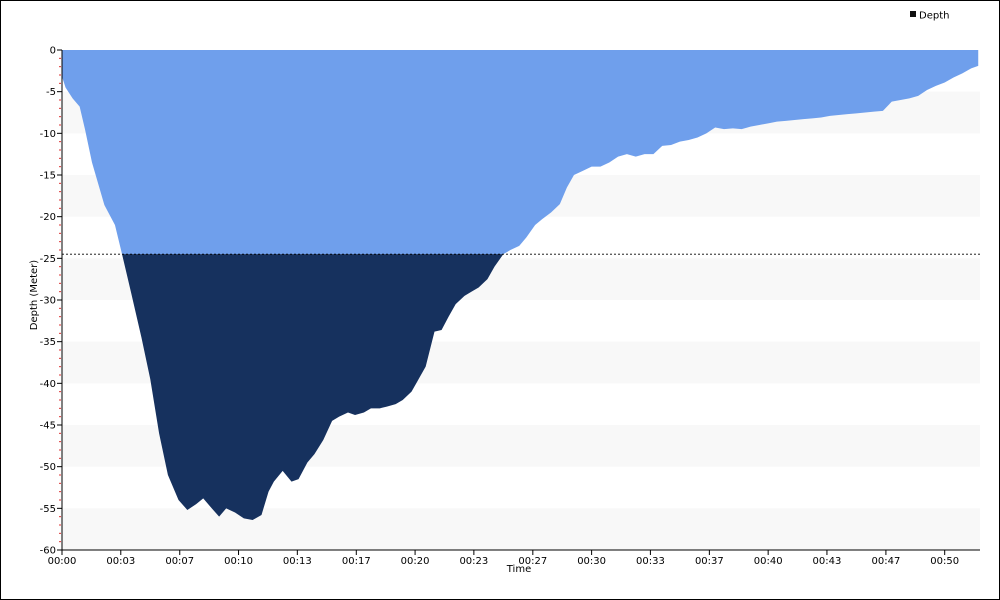 This screenshot has height=600, width=1000. Describe the element at coordinates (48, 509) in the screenshot. I see `y-tick-label: -55` at that location.